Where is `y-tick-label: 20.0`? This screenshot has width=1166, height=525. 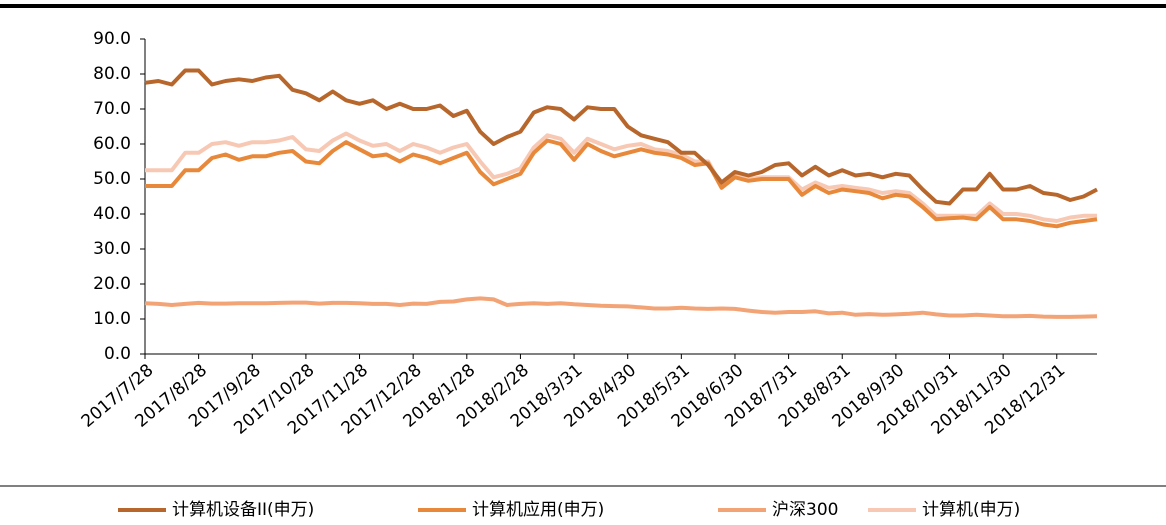
y-tick-label: 20.0 is located at coordinates (112, 284).